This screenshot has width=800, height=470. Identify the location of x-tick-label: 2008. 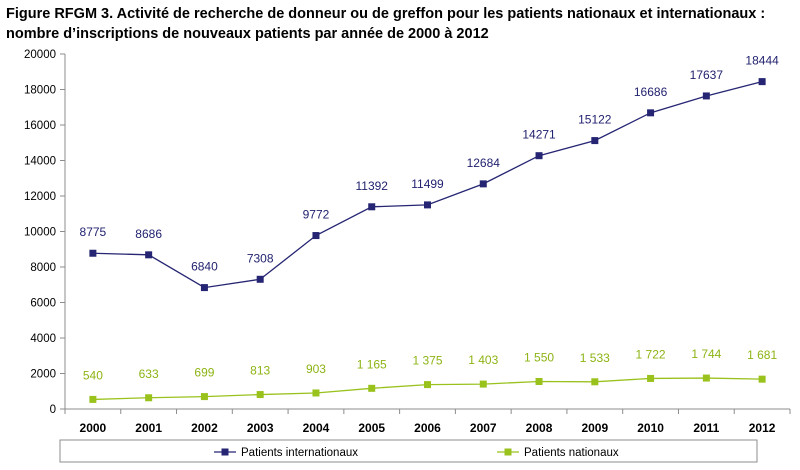
(539, 428).